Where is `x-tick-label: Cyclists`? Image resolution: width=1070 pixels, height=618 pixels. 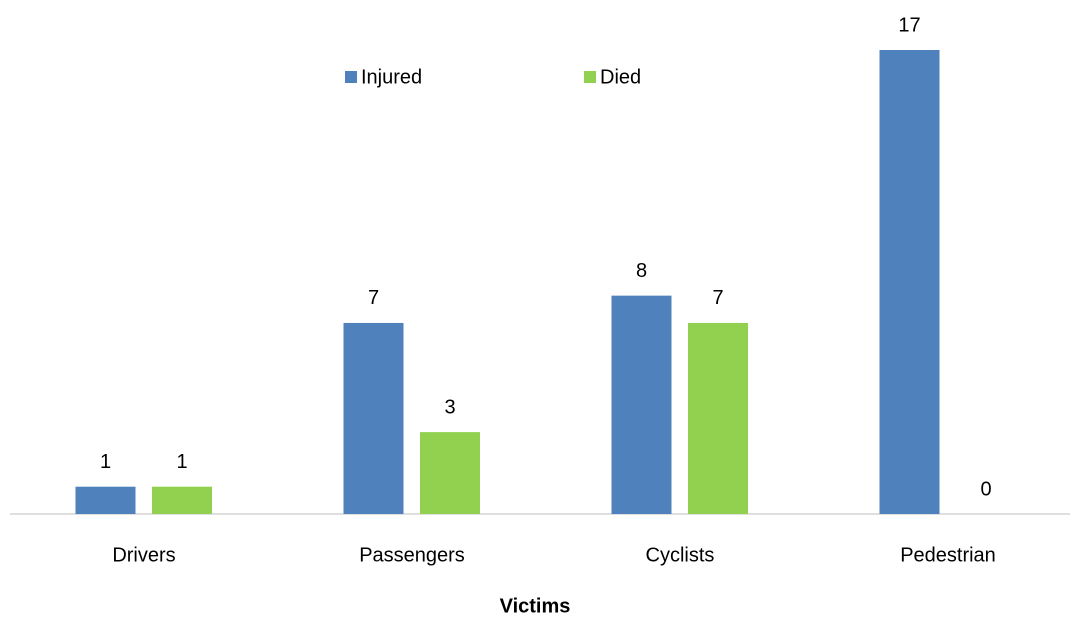 x-tick-label: Cyclists is located at coordinates (680, 555).